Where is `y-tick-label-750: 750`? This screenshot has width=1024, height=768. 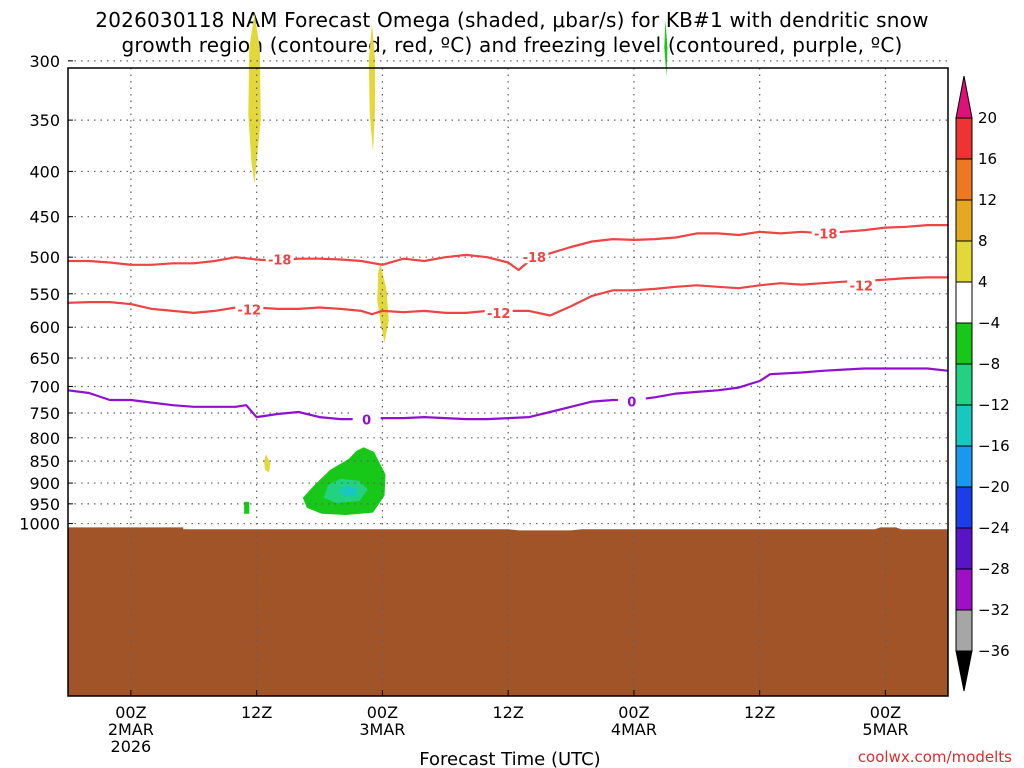
y-tick-label-750: 750 is located at coordinates (44, 413).